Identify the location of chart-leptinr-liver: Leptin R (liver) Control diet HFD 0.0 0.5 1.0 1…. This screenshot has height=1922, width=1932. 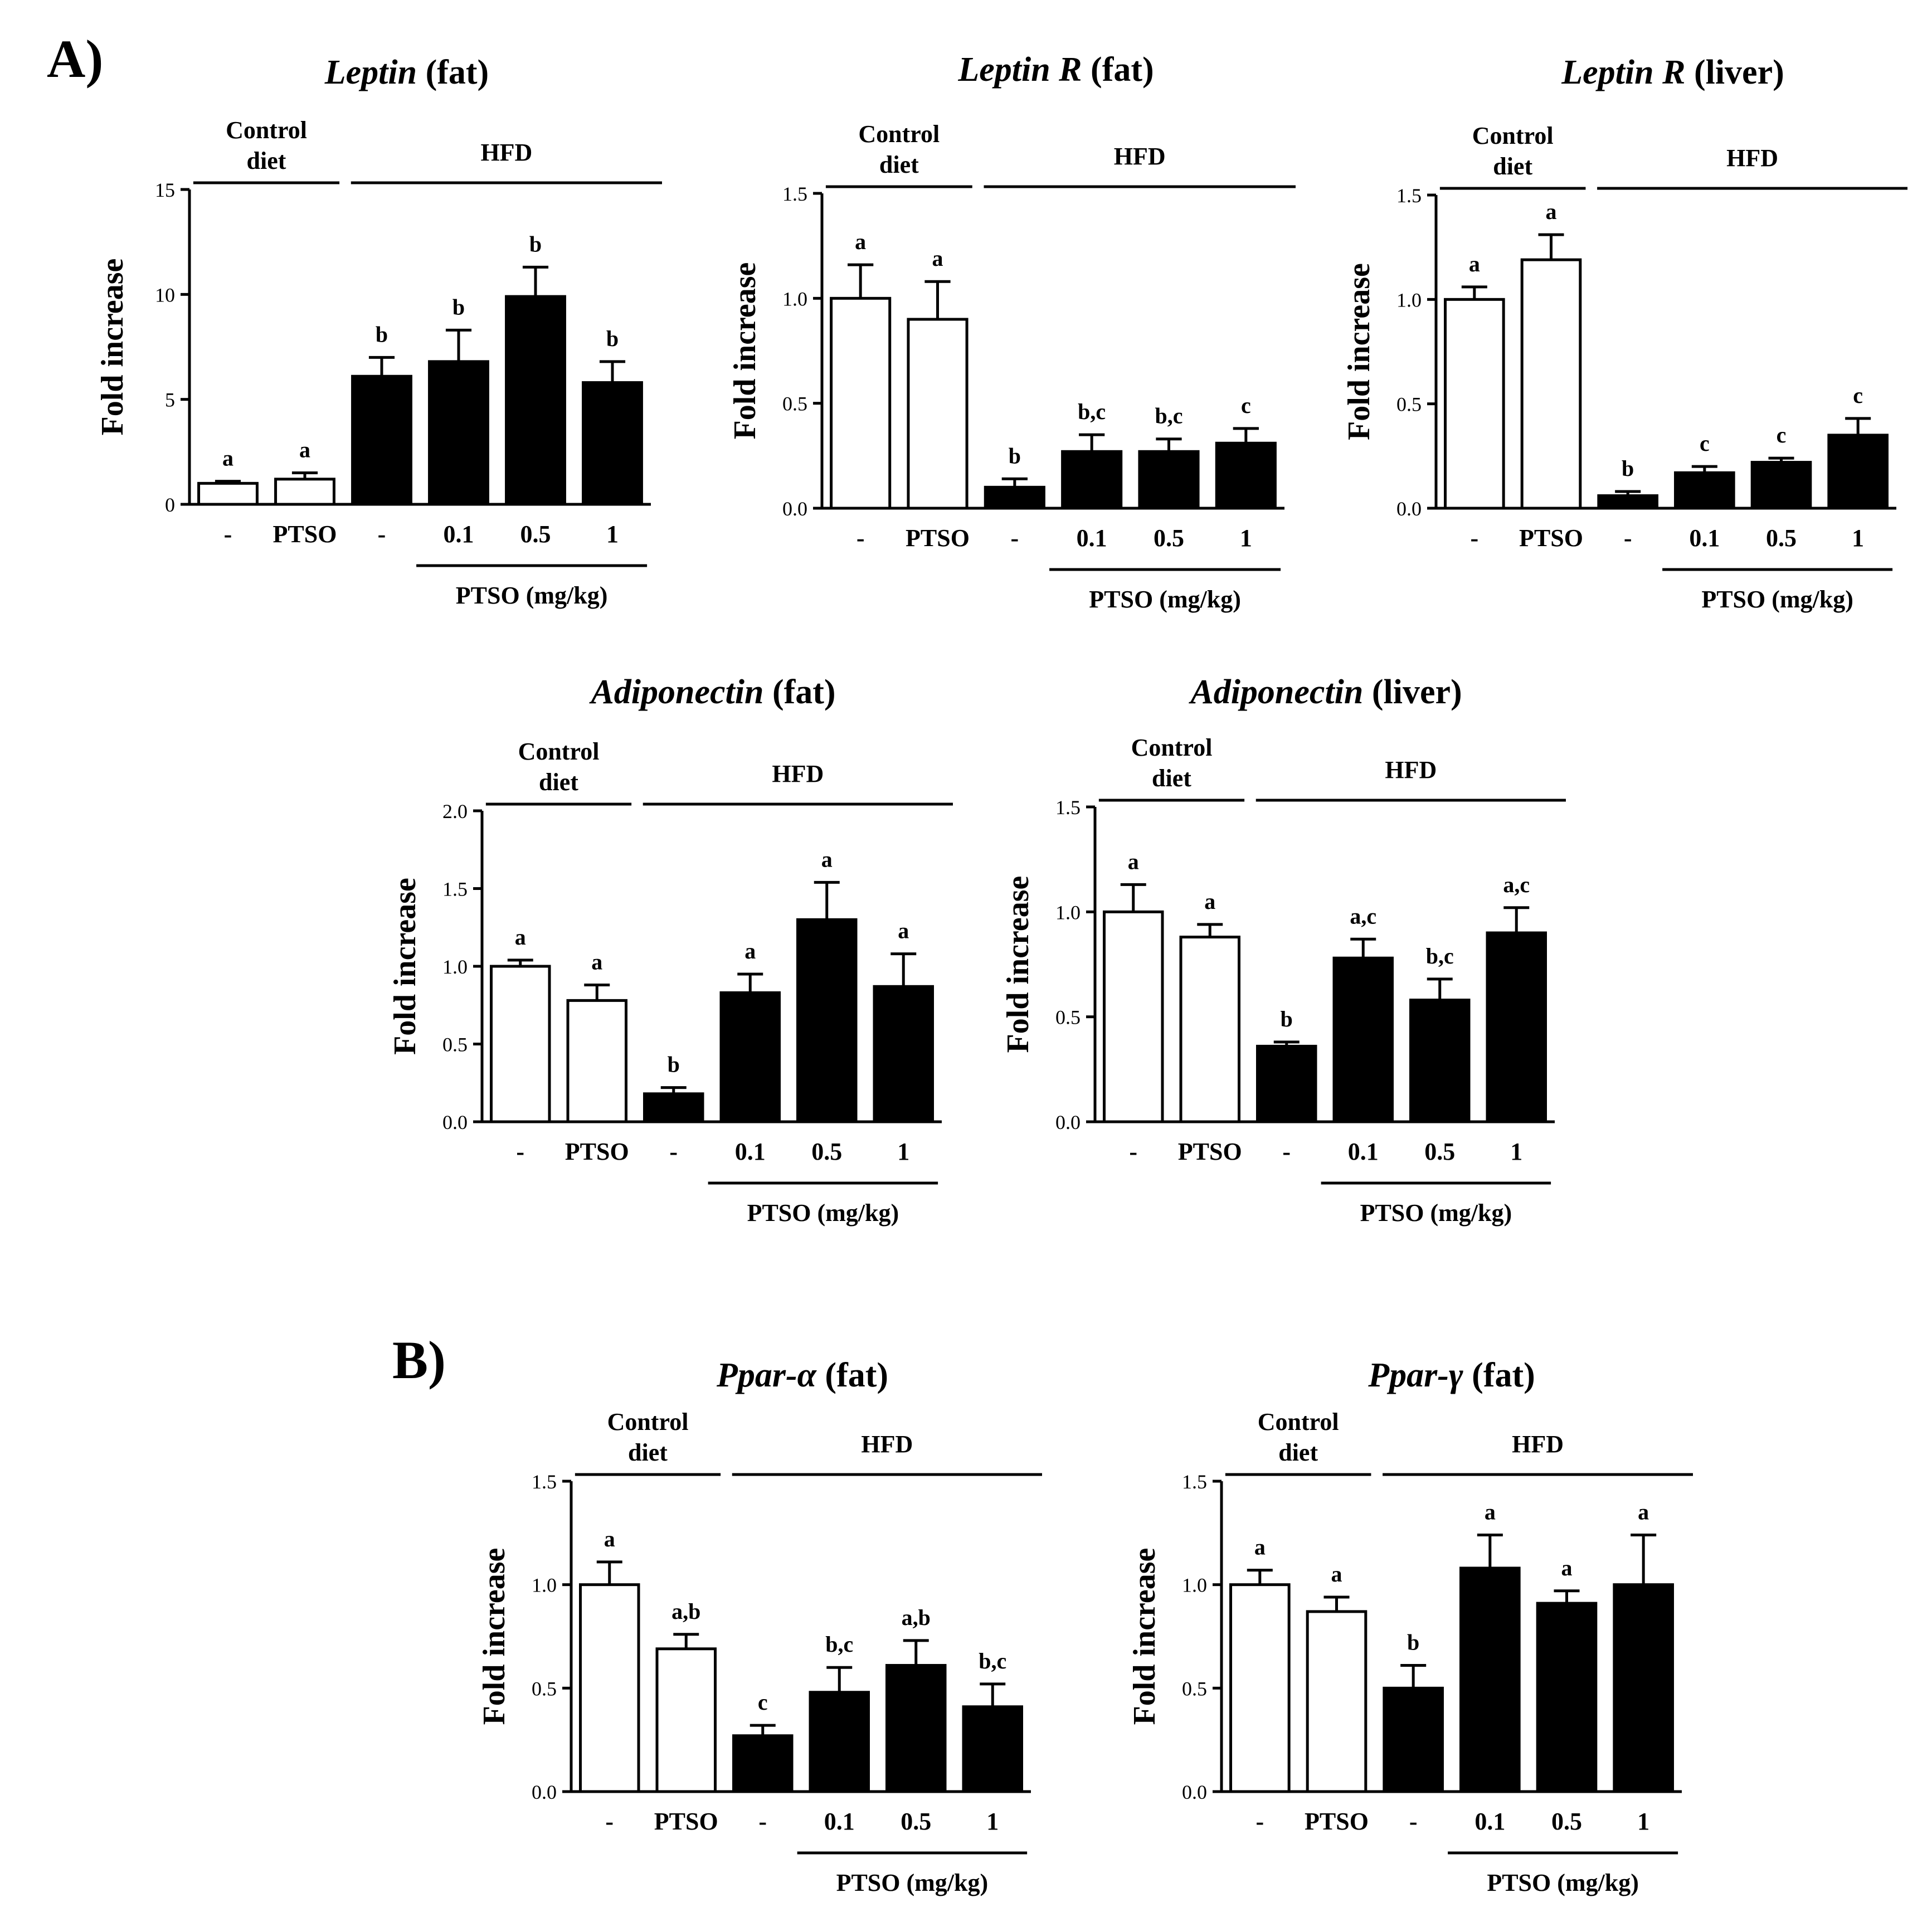
(1625, 333).